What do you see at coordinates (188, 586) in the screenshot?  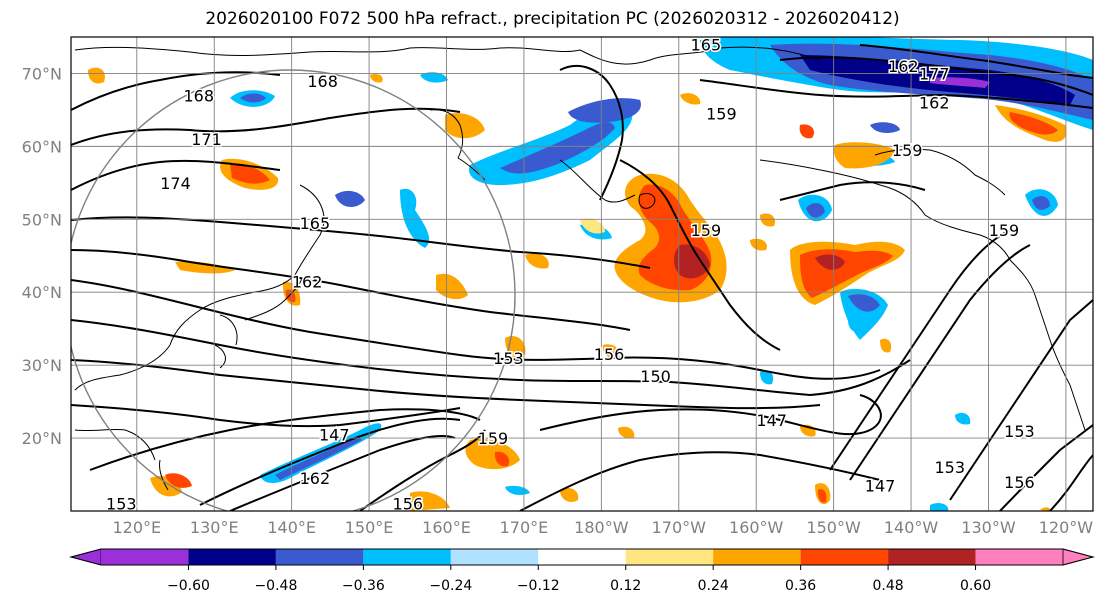 I see `colorbar-tick-label: −0.60` at bounding box center [188, 586].